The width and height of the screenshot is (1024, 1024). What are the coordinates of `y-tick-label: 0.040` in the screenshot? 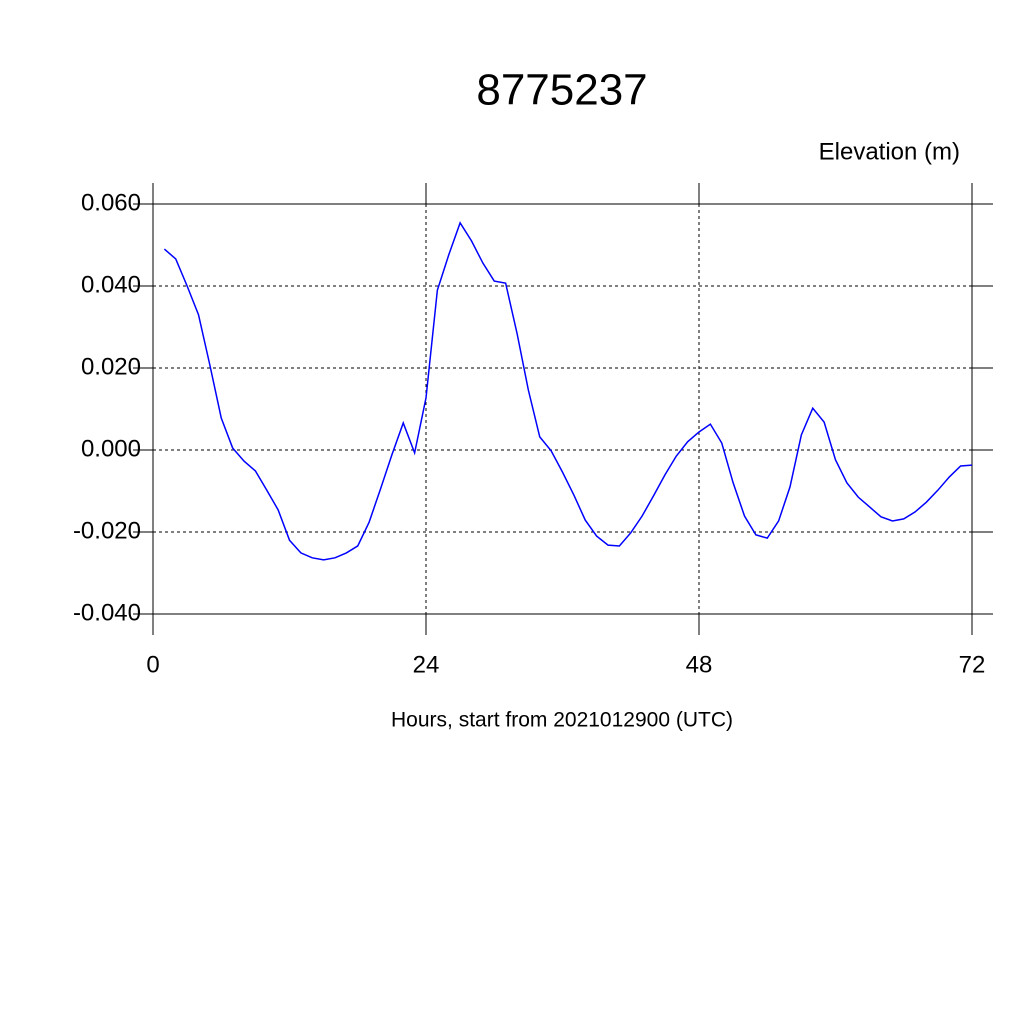 It's located at (111, 284).